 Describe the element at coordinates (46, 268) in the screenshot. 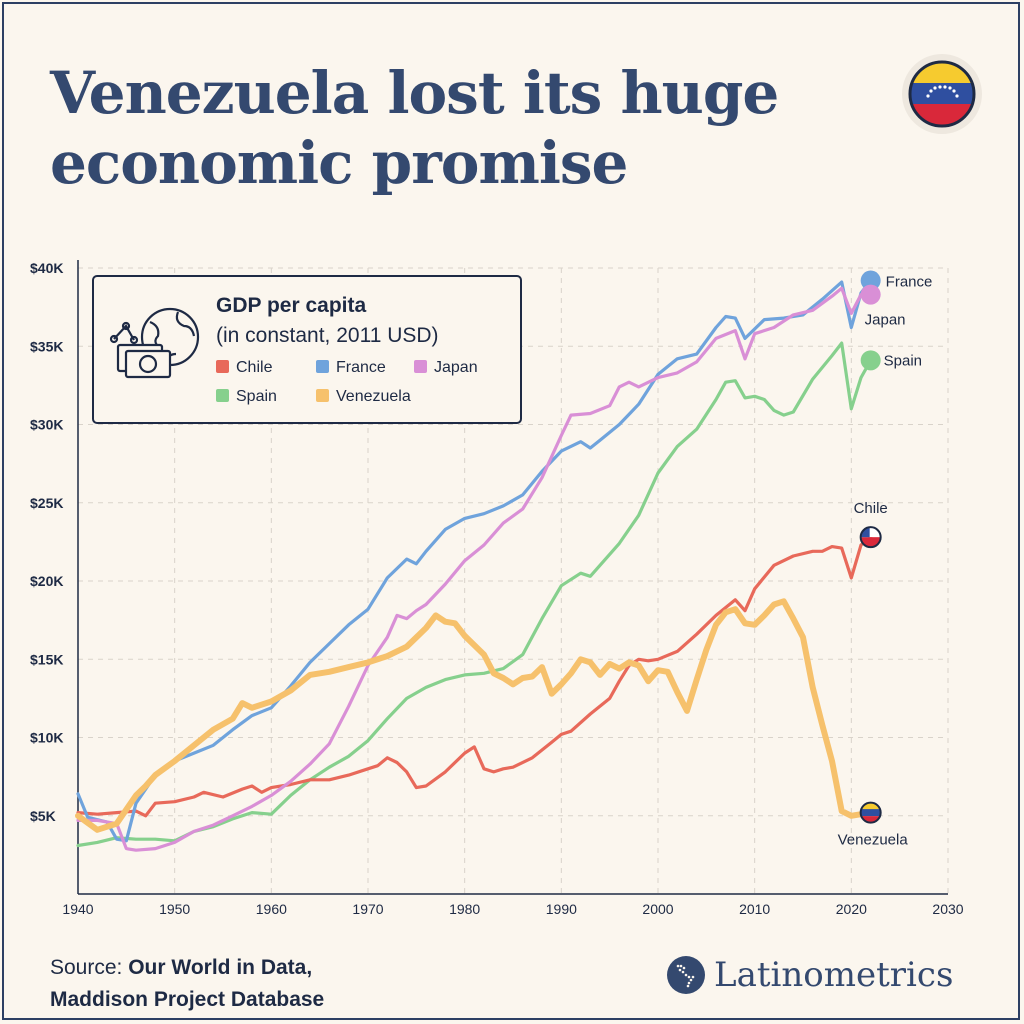

I see `y-tick-label: $40K` at that location.